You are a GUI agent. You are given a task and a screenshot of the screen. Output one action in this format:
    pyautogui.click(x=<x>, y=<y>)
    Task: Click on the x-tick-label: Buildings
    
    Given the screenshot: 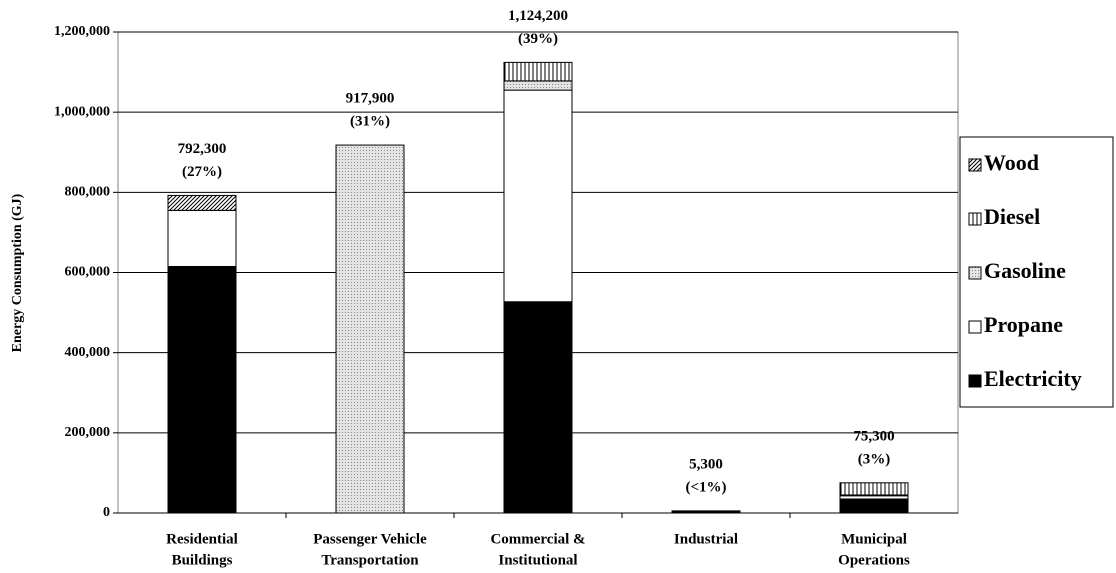 What is the action you would take?
    pyautogui.click(x=202, y=560)
    